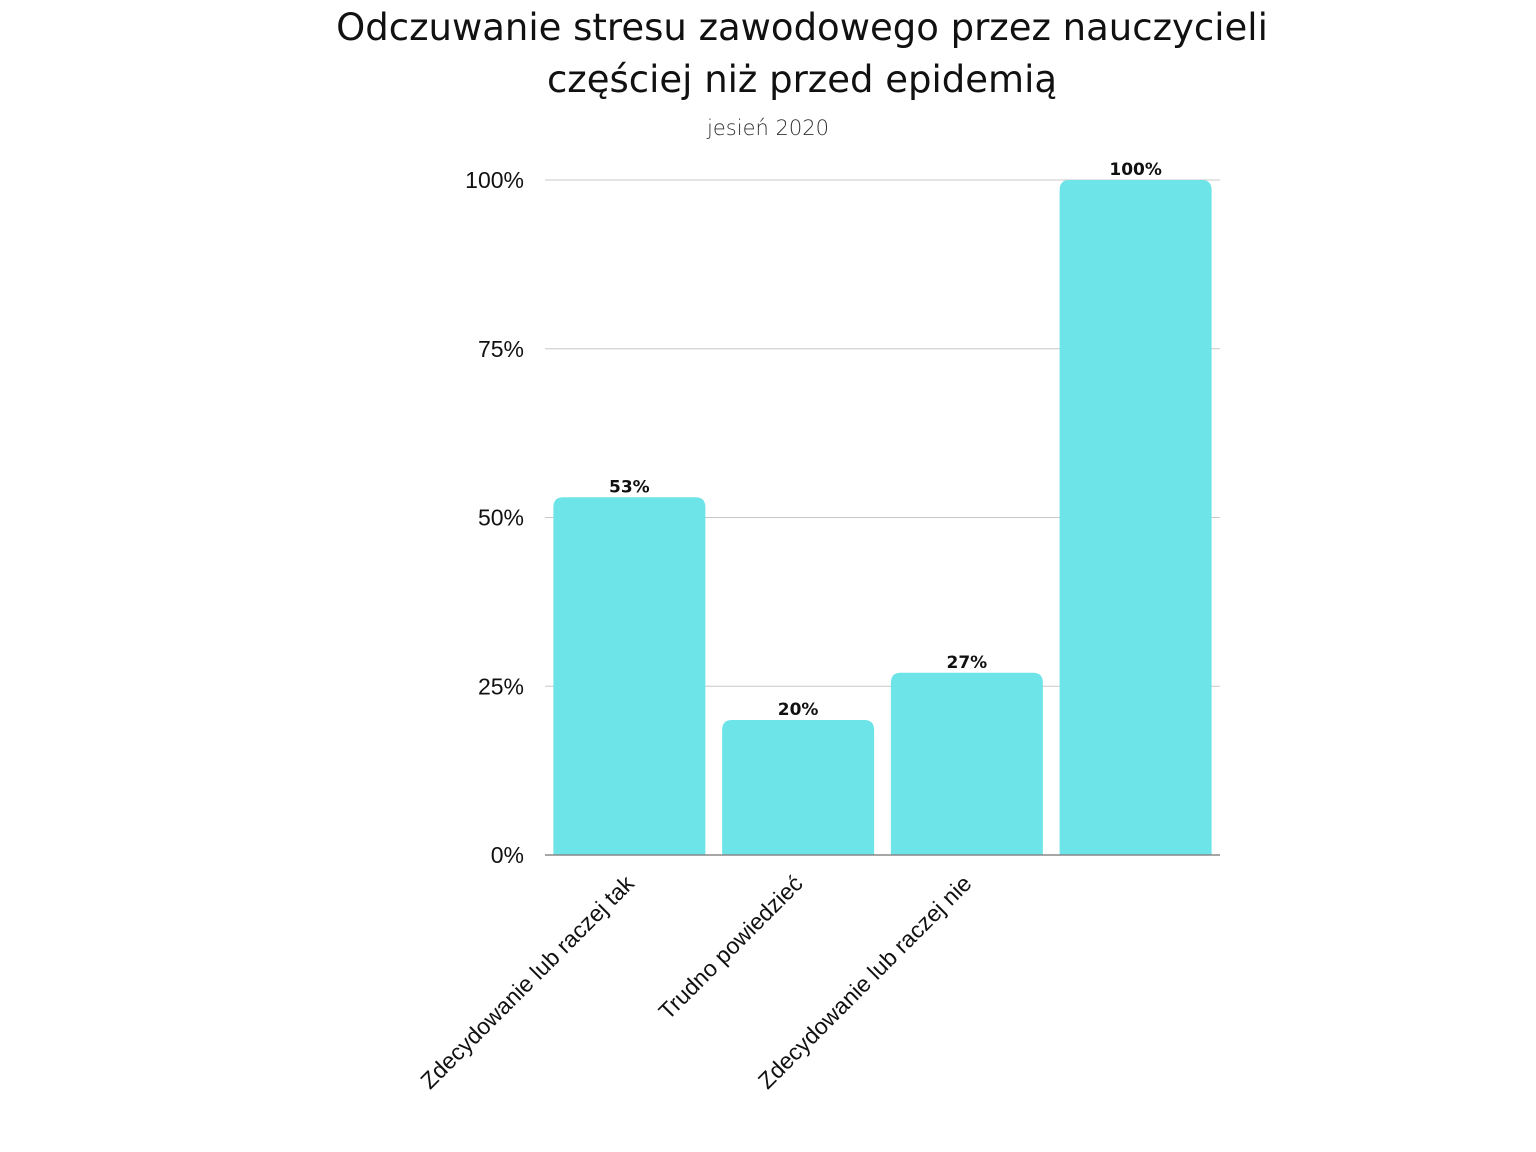 The height and width of the screenshot is (1152, 1536). I want to click on x-tick-label: Zdecydowanie lub raczej tak, so click(527, 982).